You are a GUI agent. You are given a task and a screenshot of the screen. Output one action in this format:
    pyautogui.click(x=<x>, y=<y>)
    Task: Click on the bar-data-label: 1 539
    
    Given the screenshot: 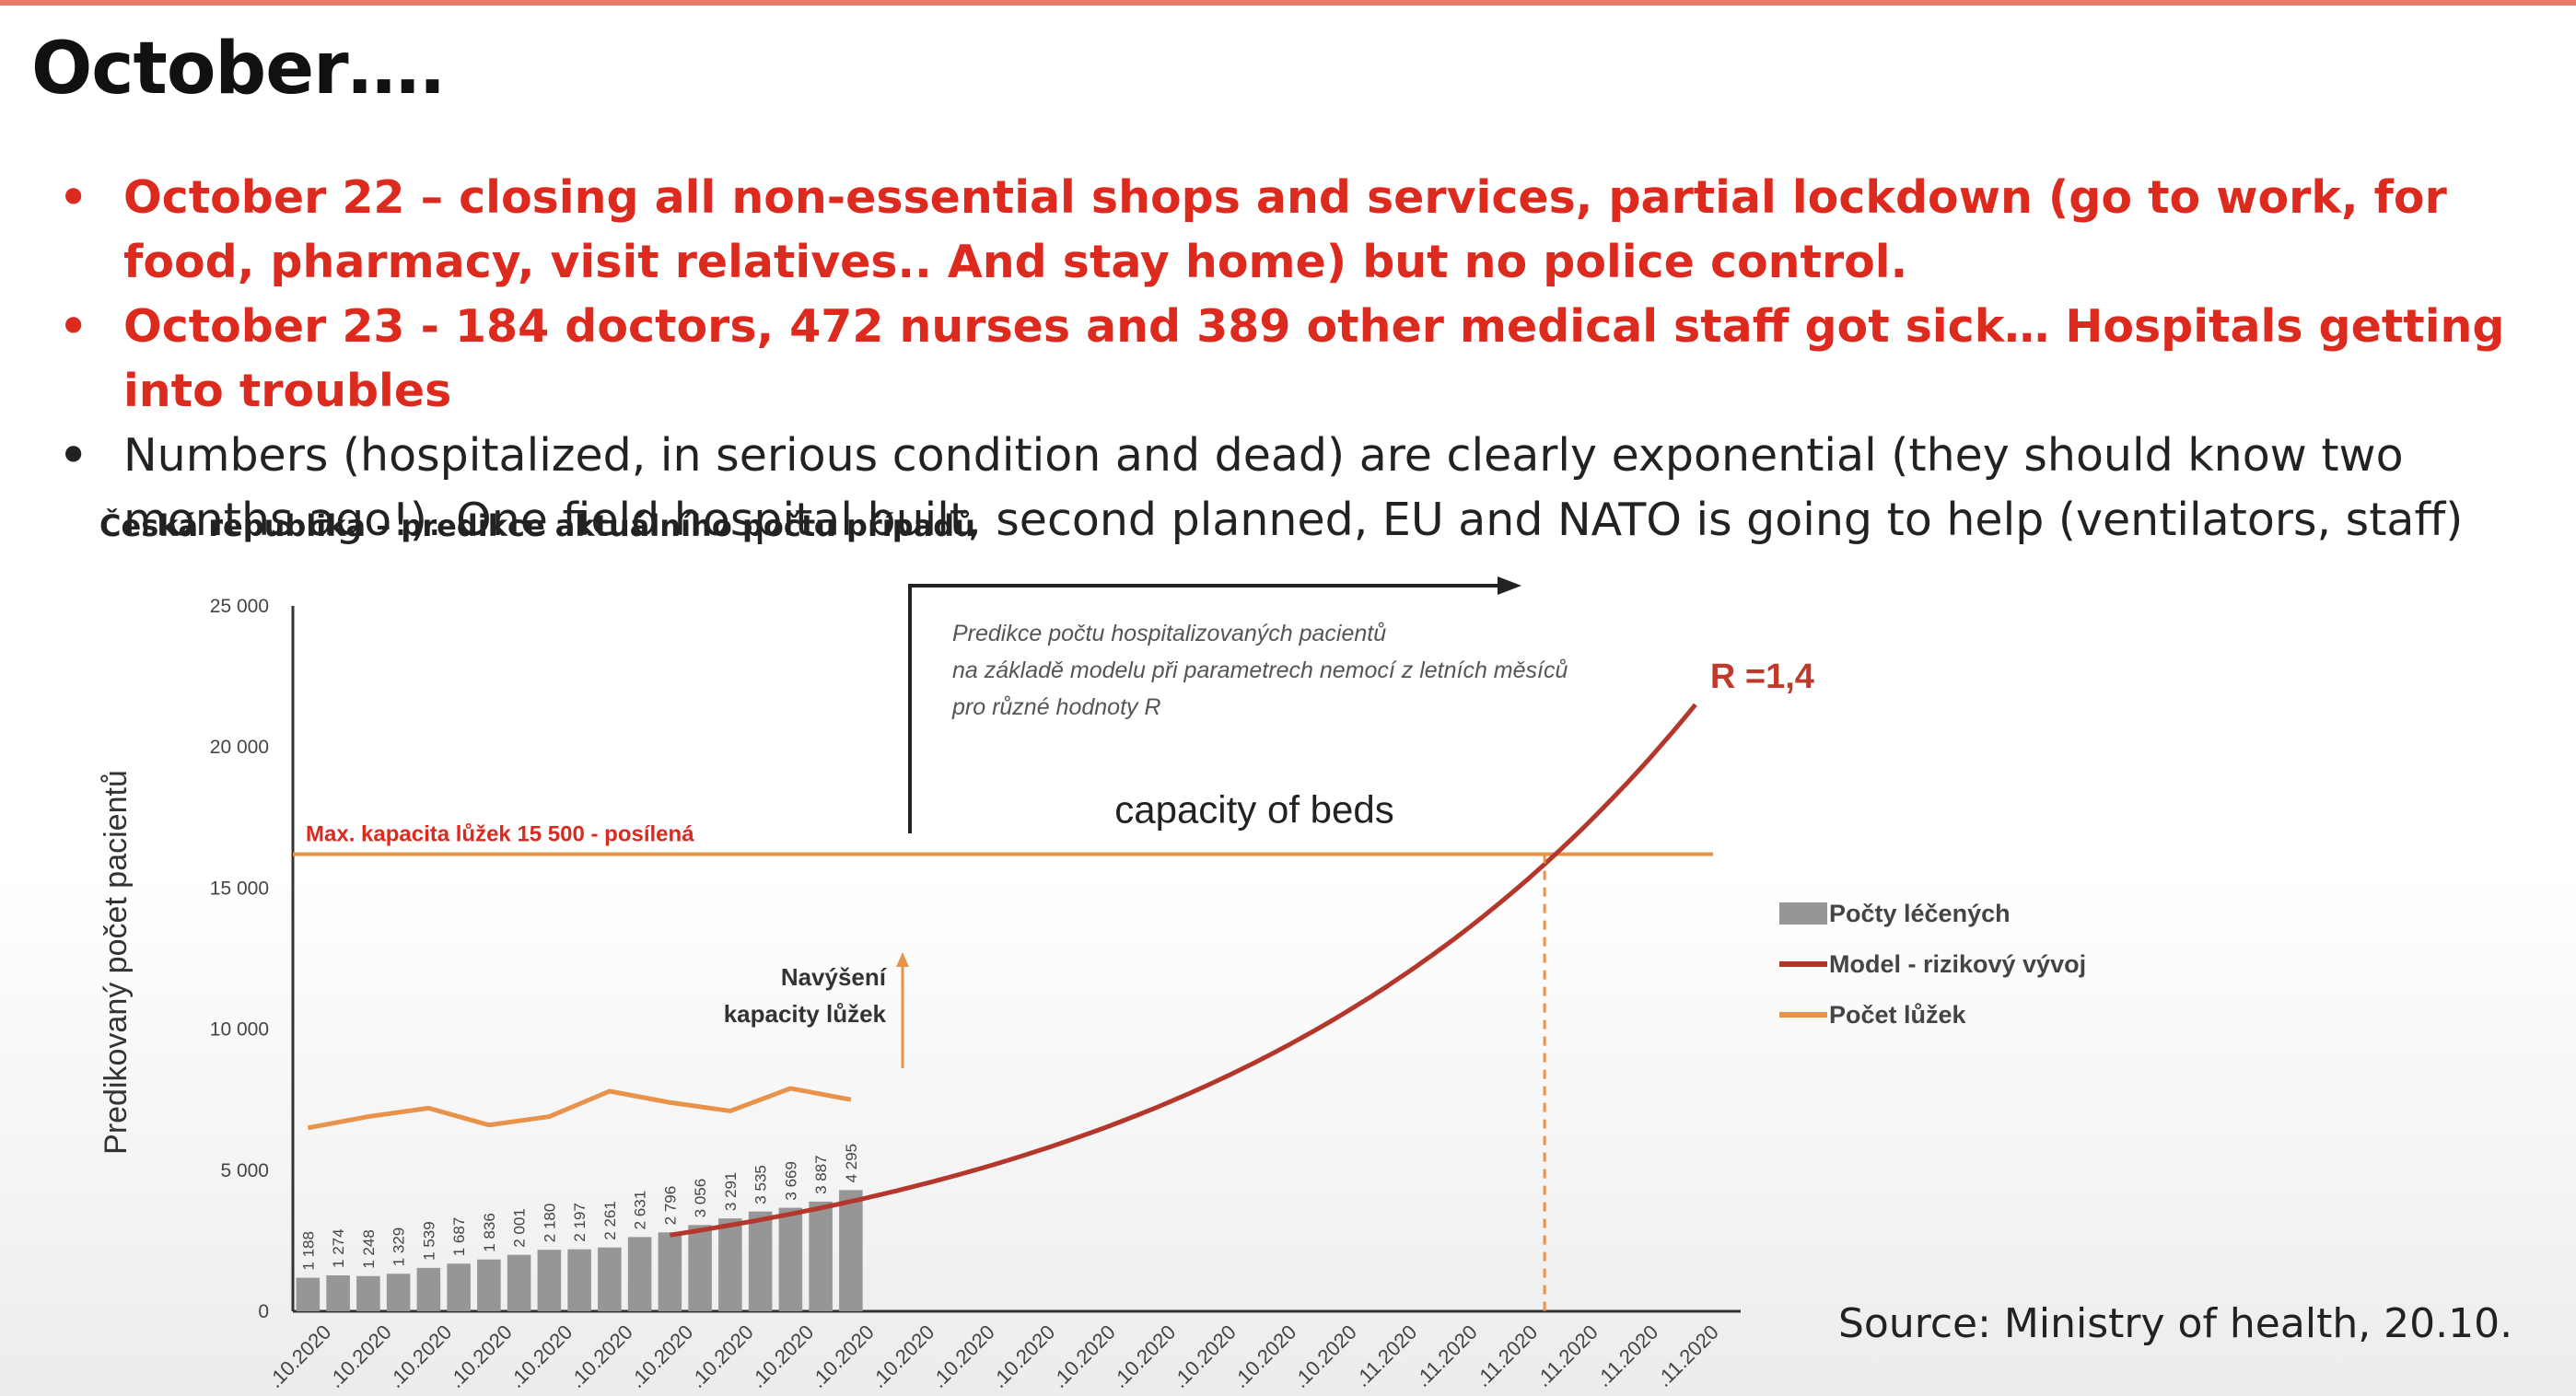 What is the action you would take?
    pyautogui.click(x=428, y=1241)
    